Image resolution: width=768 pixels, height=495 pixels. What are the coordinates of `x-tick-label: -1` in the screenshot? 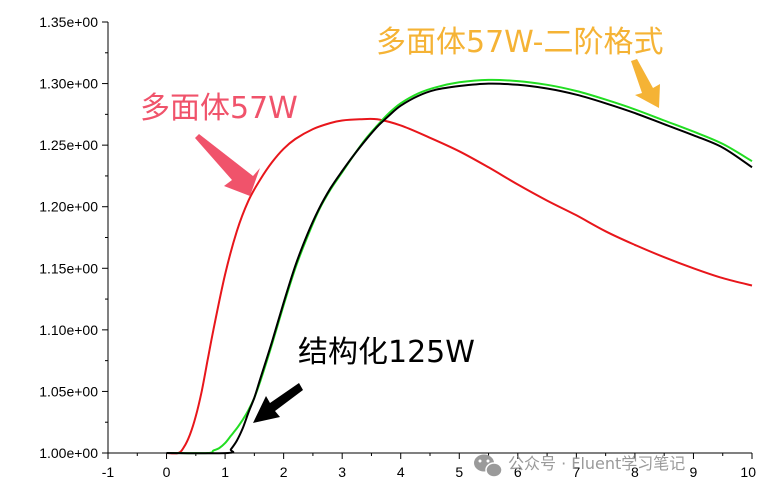 It's located at (108, 472).